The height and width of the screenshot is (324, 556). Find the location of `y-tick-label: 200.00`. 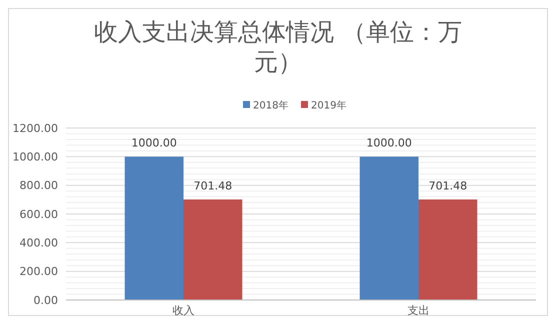

y-tick-label: 200.00 is located at coordinates (39, 271).